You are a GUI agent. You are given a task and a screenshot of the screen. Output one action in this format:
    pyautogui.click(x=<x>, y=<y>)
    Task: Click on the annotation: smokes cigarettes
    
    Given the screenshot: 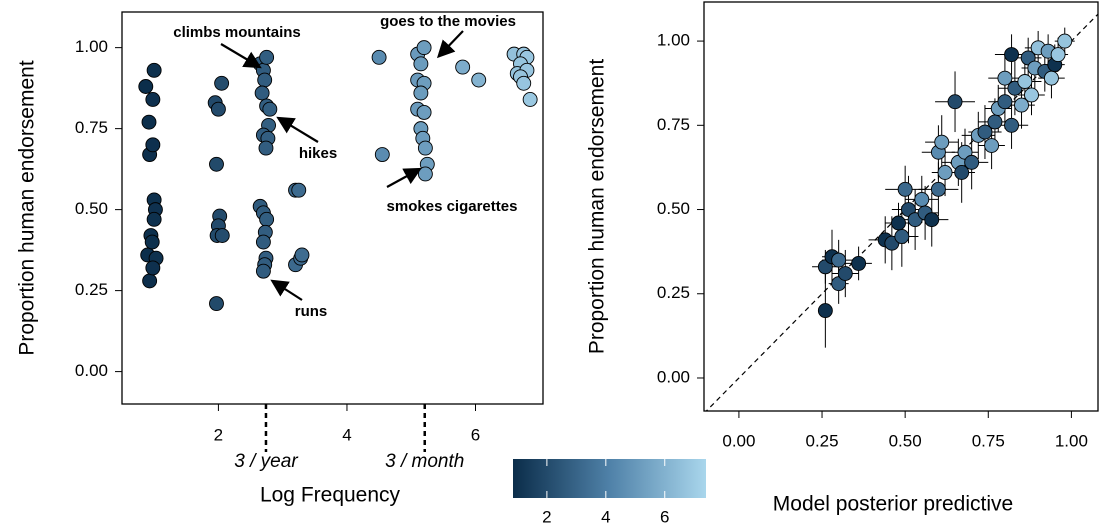 What is the action you would take?
    pyautogui.click(x=452, y=206)
    